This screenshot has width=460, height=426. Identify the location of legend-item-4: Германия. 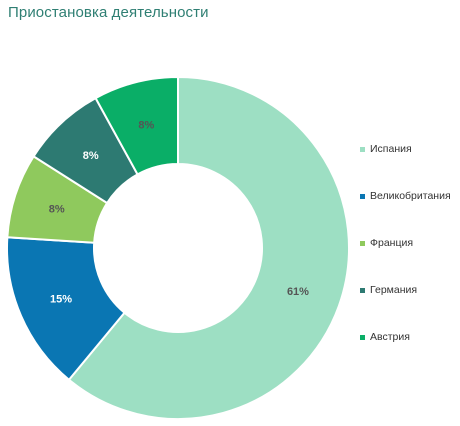
(388, 290).